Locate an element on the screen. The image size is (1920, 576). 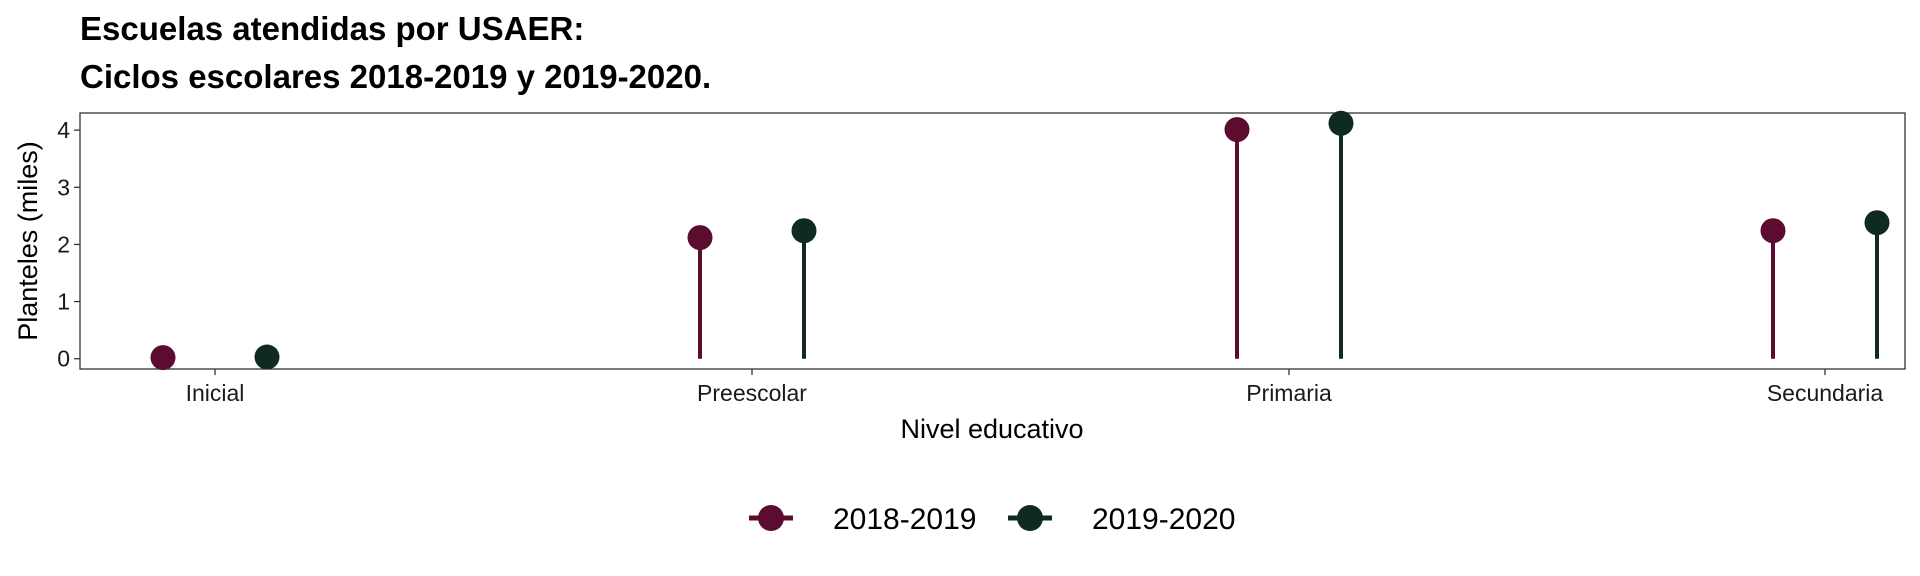
chart-title-line-2: Ciclos escolares 2018-2019 y 2019-2020. is located at coordinates (395, 76).